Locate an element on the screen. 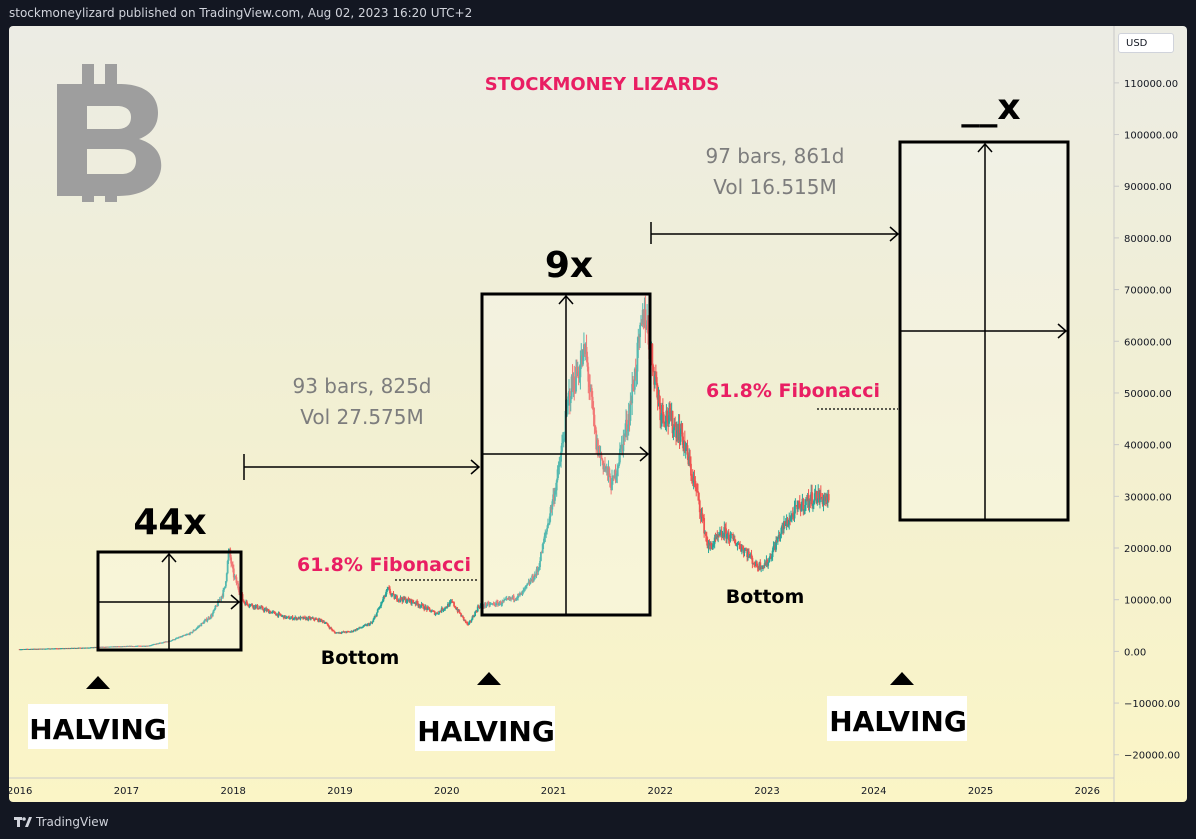  y-tick-label: 30000.00 is located at coordinates (1148, 497).